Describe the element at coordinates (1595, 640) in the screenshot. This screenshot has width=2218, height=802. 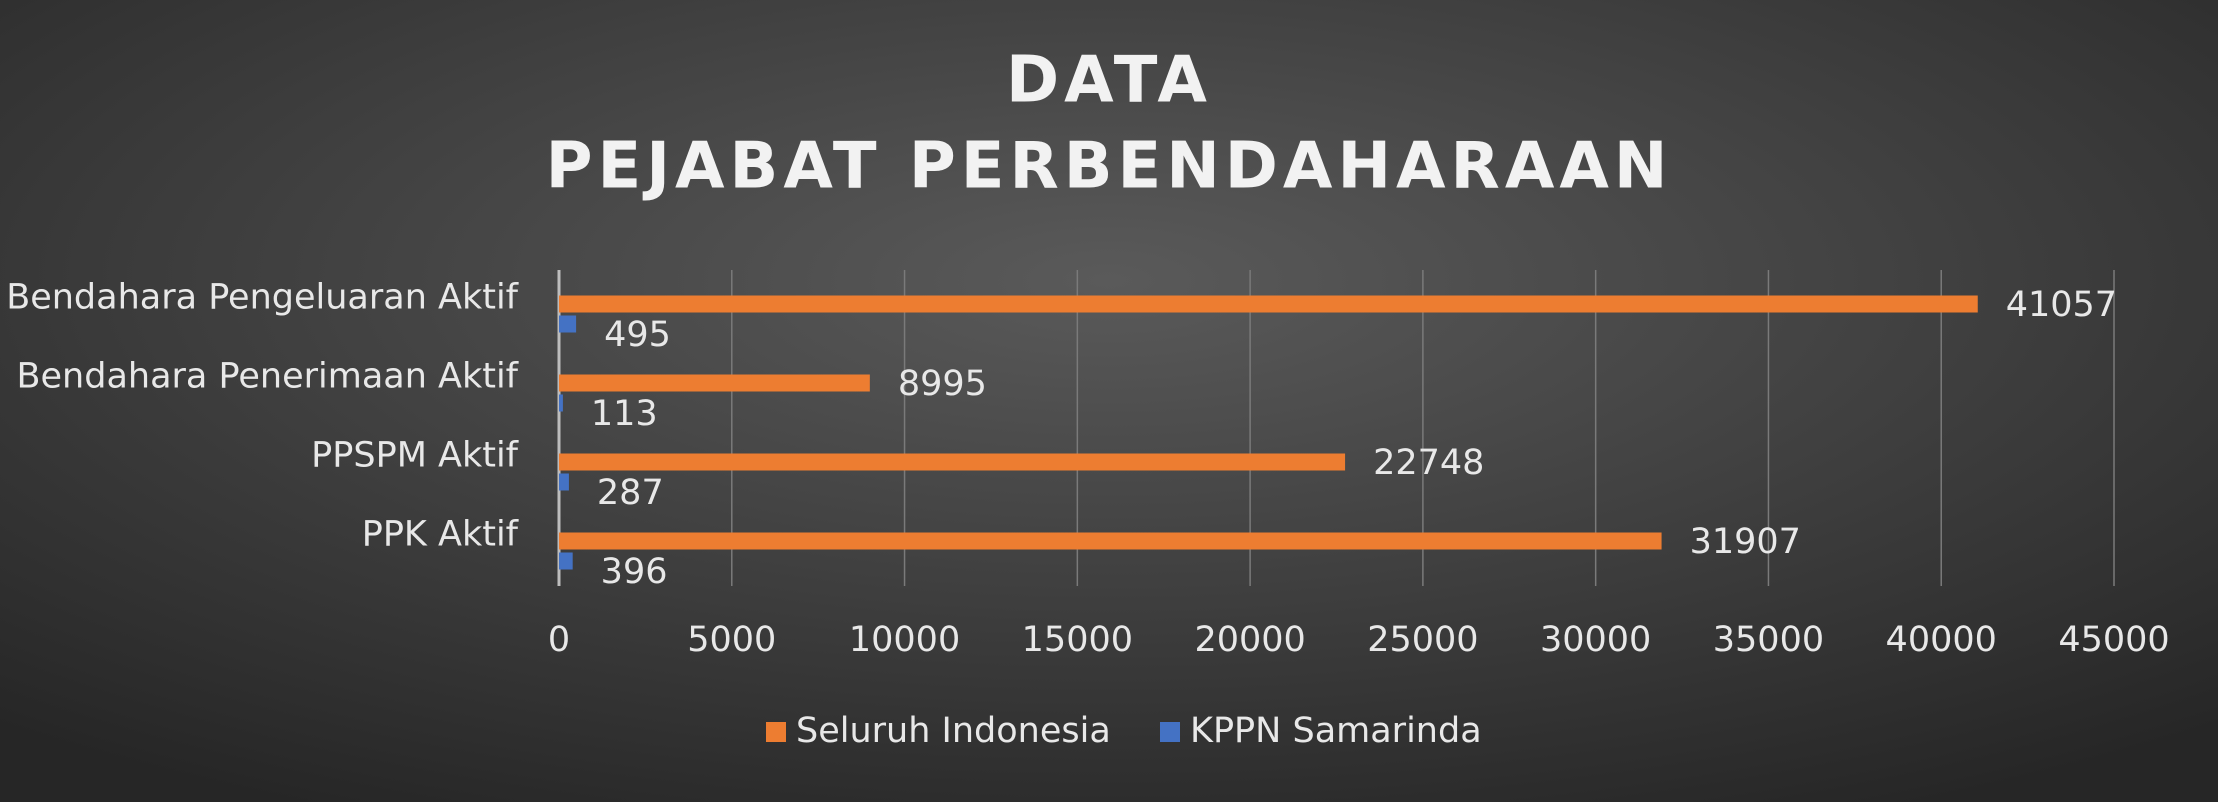
I see `x-tick-label: 30000` at that location.